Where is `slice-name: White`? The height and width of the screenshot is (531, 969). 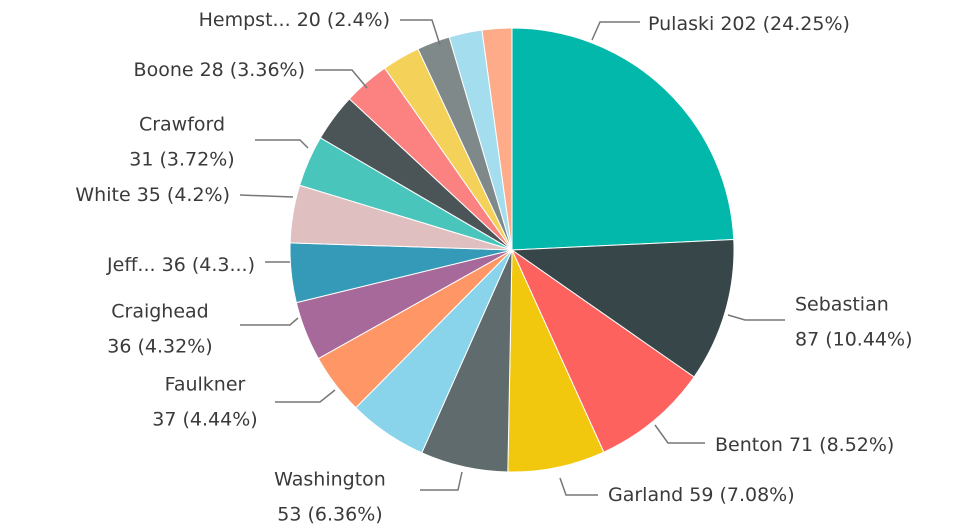
slice-name: White is located at coordinates (102, 195).